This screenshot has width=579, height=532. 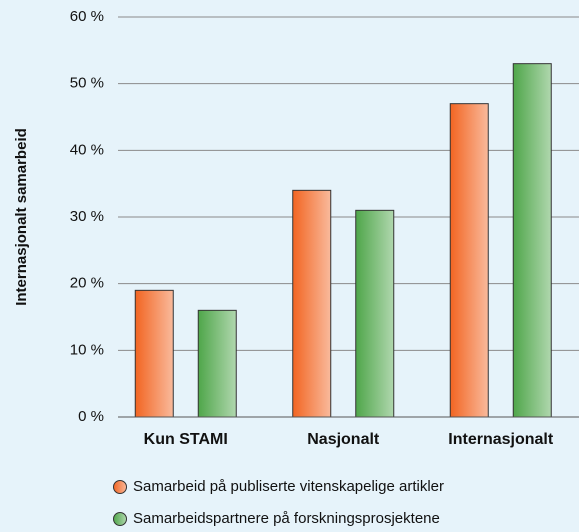 I want to click on y-tick-label: 20 %, so click(x=87, y=283).